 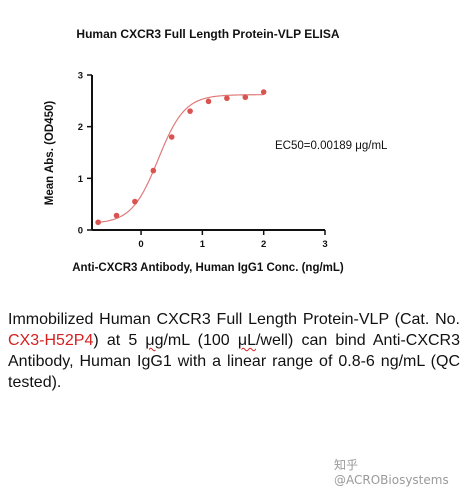 What do you see at coordinates (263, 244) in the screenshot?
I see `x-tick-label: 2` at bounding box center [263, 244].